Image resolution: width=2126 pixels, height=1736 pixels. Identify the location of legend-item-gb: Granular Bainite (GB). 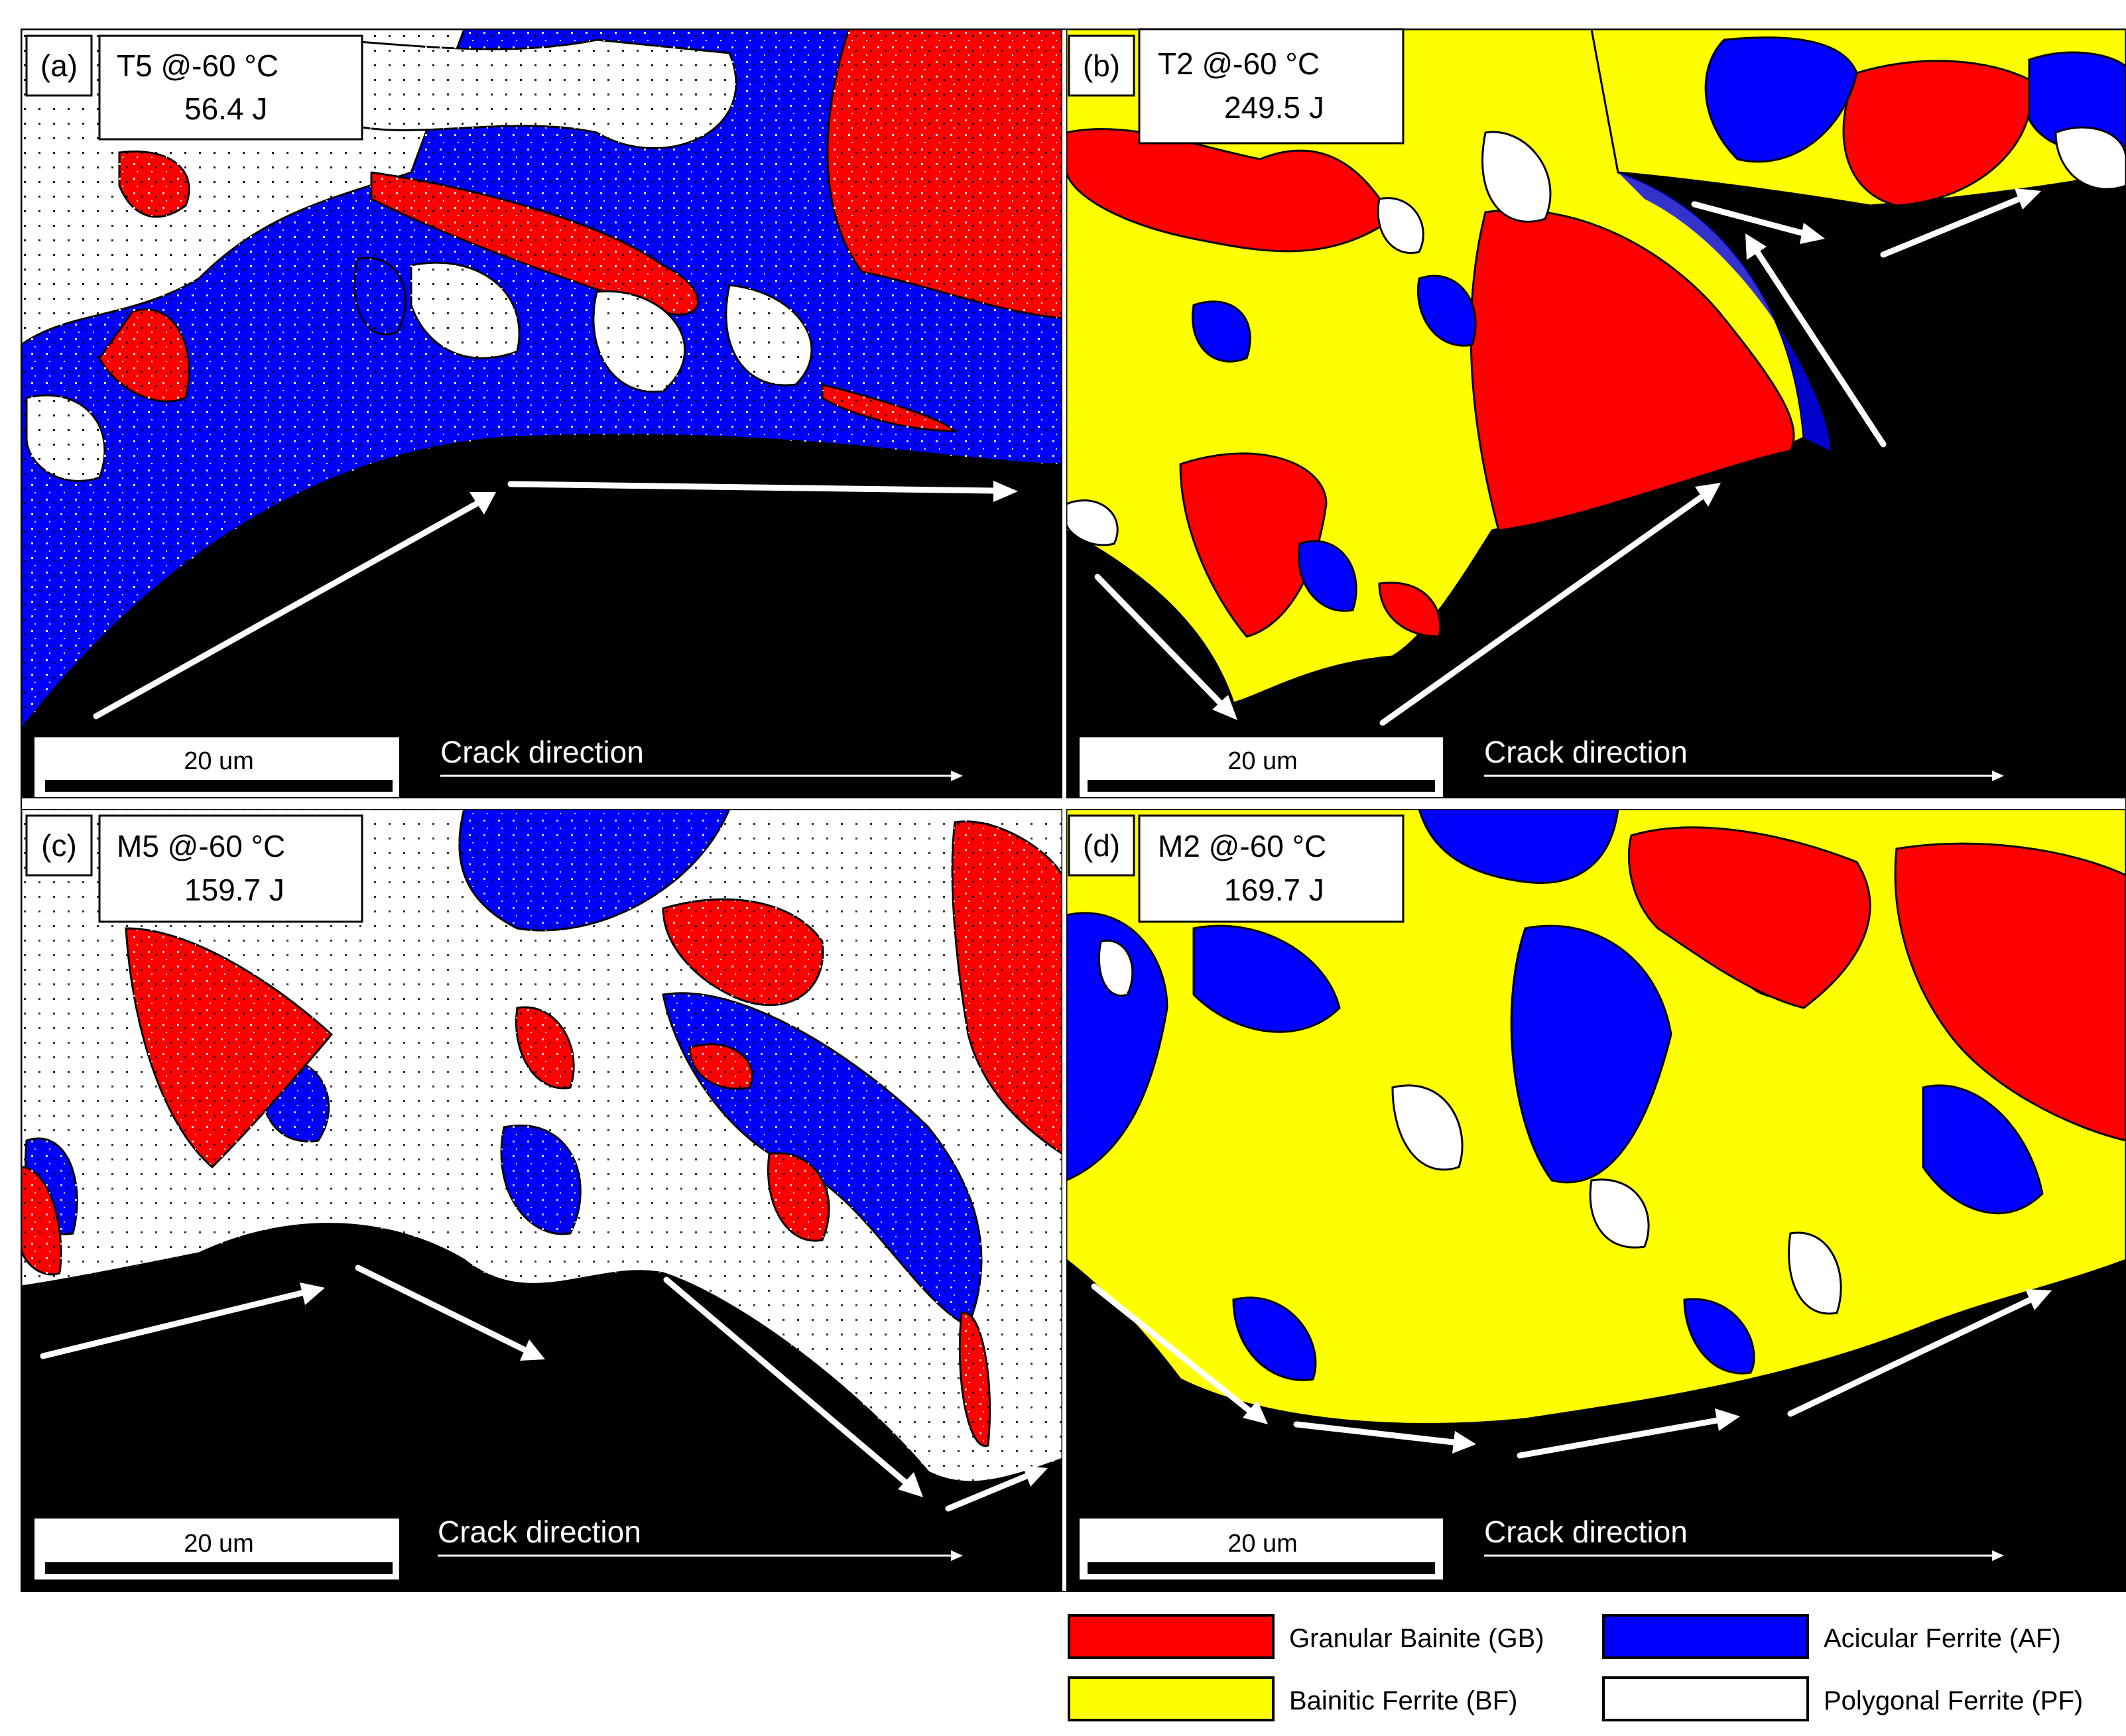
(1306, 1636).